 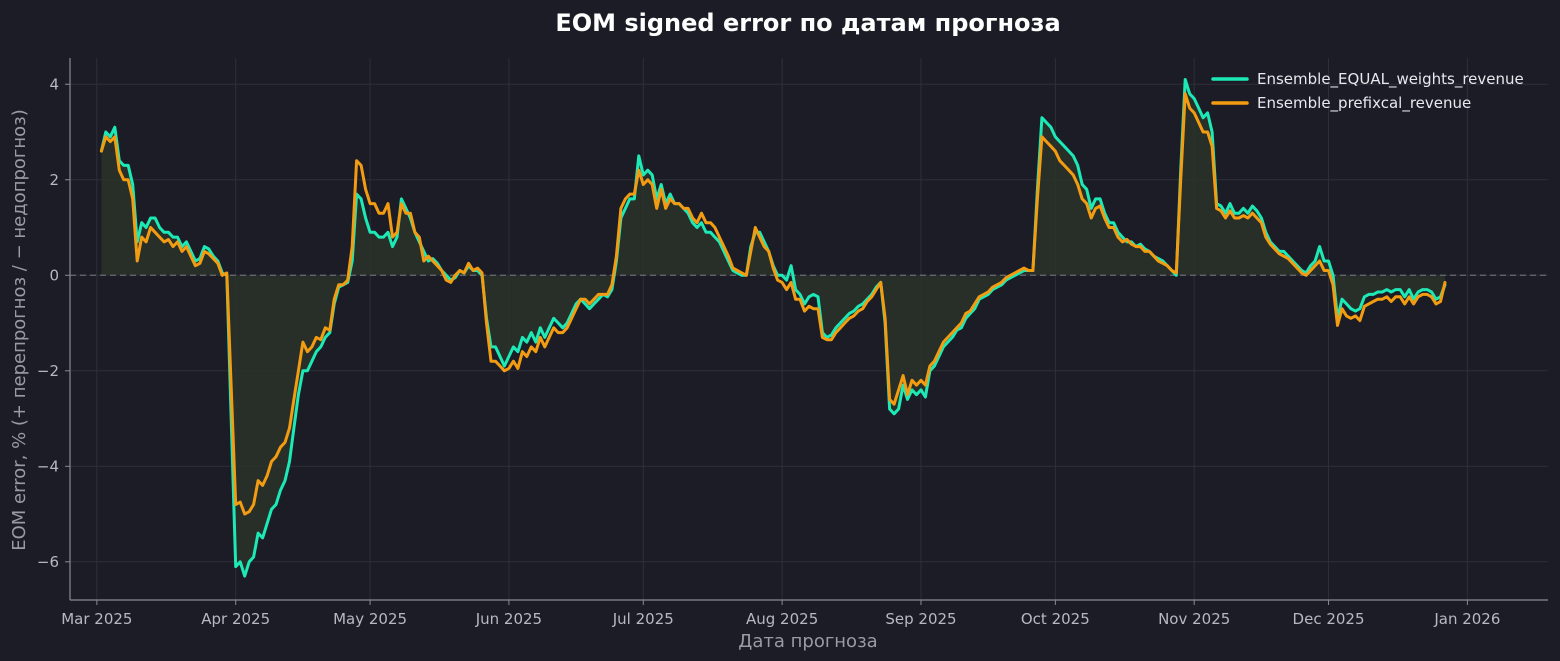 I want to click on x-tick-label: Dec 2025, so click(x=1329, y=619).